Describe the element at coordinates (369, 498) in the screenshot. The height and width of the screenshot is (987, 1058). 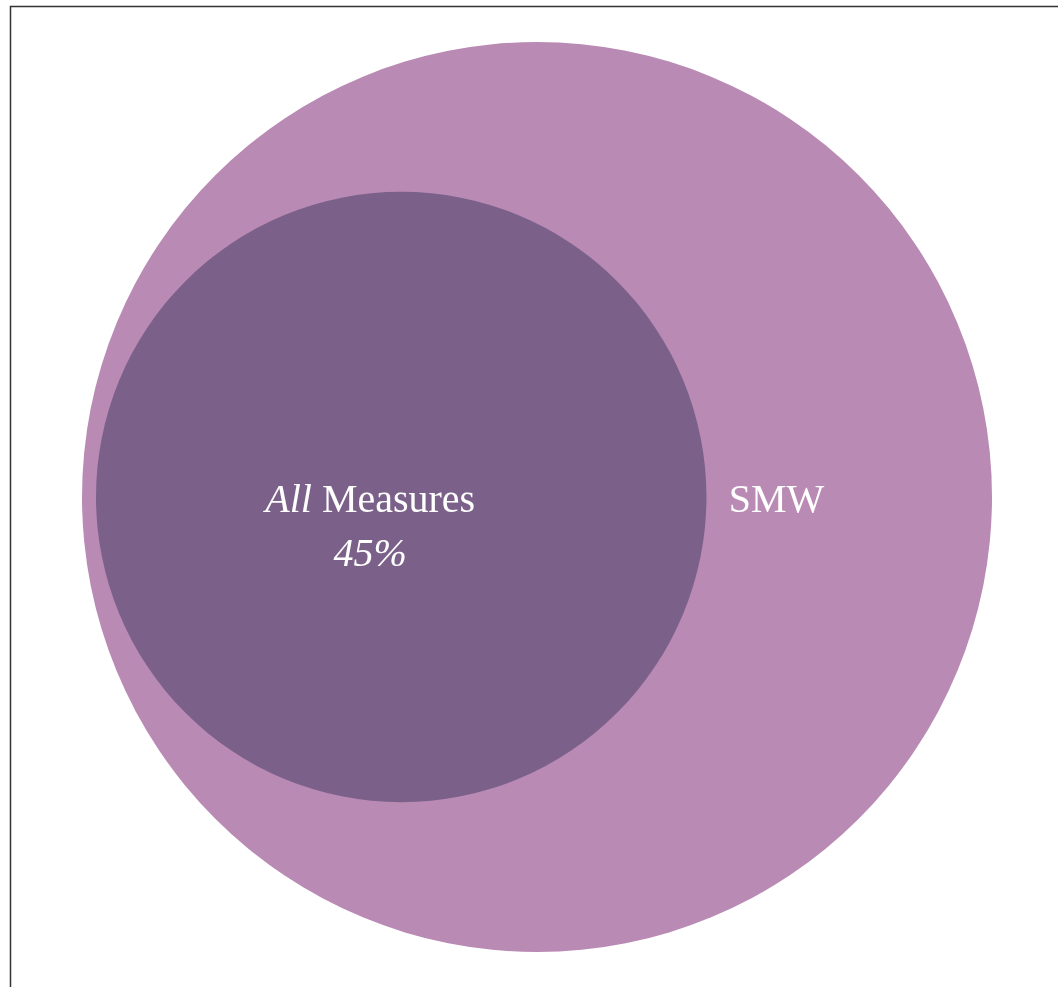
I see `category-label: All Measures` at that location.